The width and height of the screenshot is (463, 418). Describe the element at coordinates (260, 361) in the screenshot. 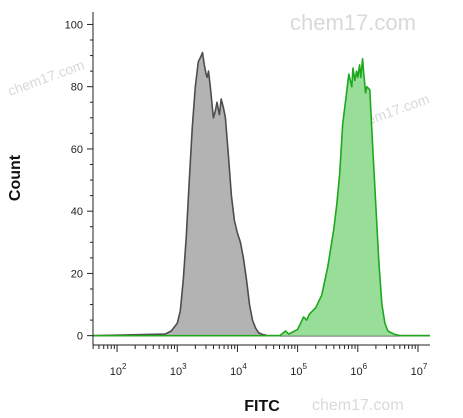

I see `x-axis: 10² 10³ 10⁴ 10⁵ 10⁶ 10⁷` at that location.